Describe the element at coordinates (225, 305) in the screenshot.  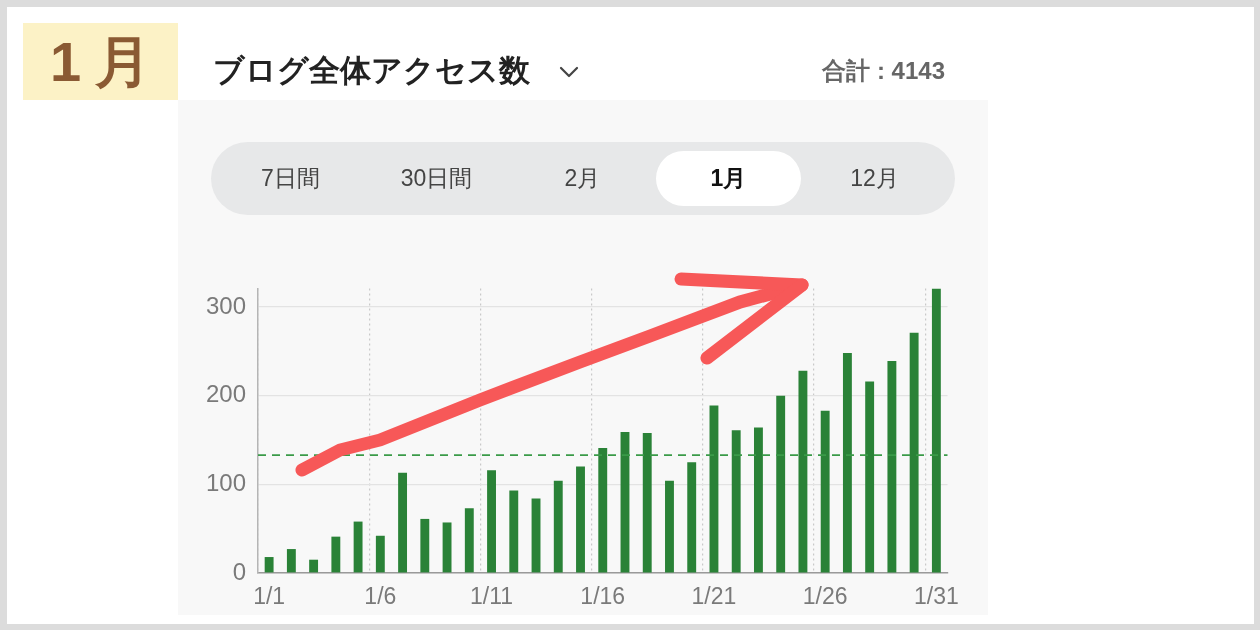
I see `y-tick-label: 300` at that location.